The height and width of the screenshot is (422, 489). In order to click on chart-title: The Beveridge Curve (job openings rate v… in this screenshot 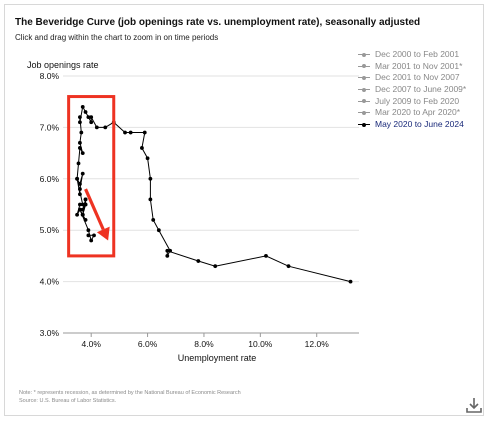, I will do `click(218, 22)`.